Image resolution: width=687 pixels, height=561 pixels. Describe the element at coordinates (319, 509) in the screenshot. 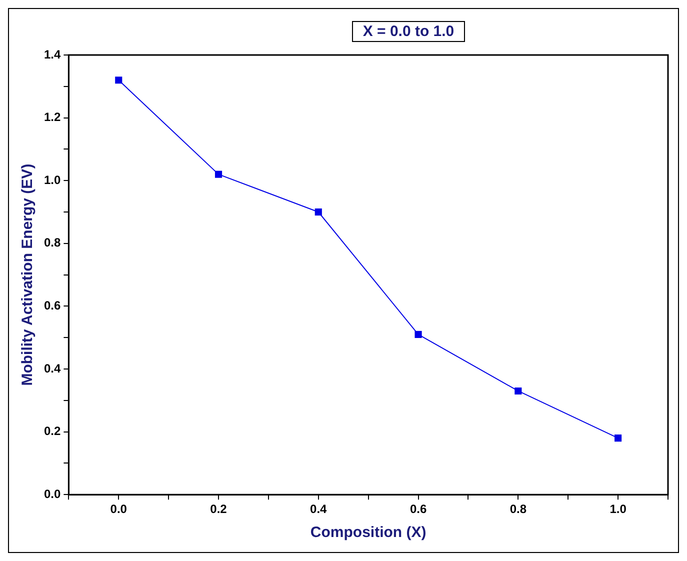

I see `x-tick-label: 0.4` at that location.